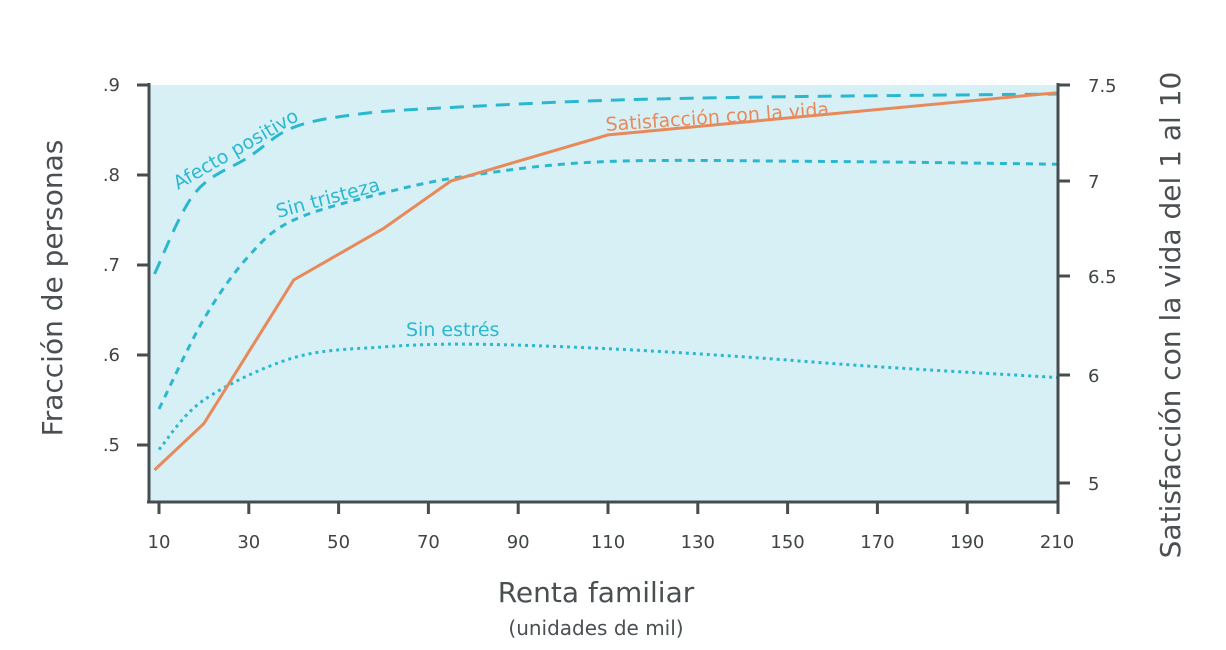  Describe the element at coordinates (1102, 277) in the screenshot. I see `y-tick-label-right: 6.5` at that location.